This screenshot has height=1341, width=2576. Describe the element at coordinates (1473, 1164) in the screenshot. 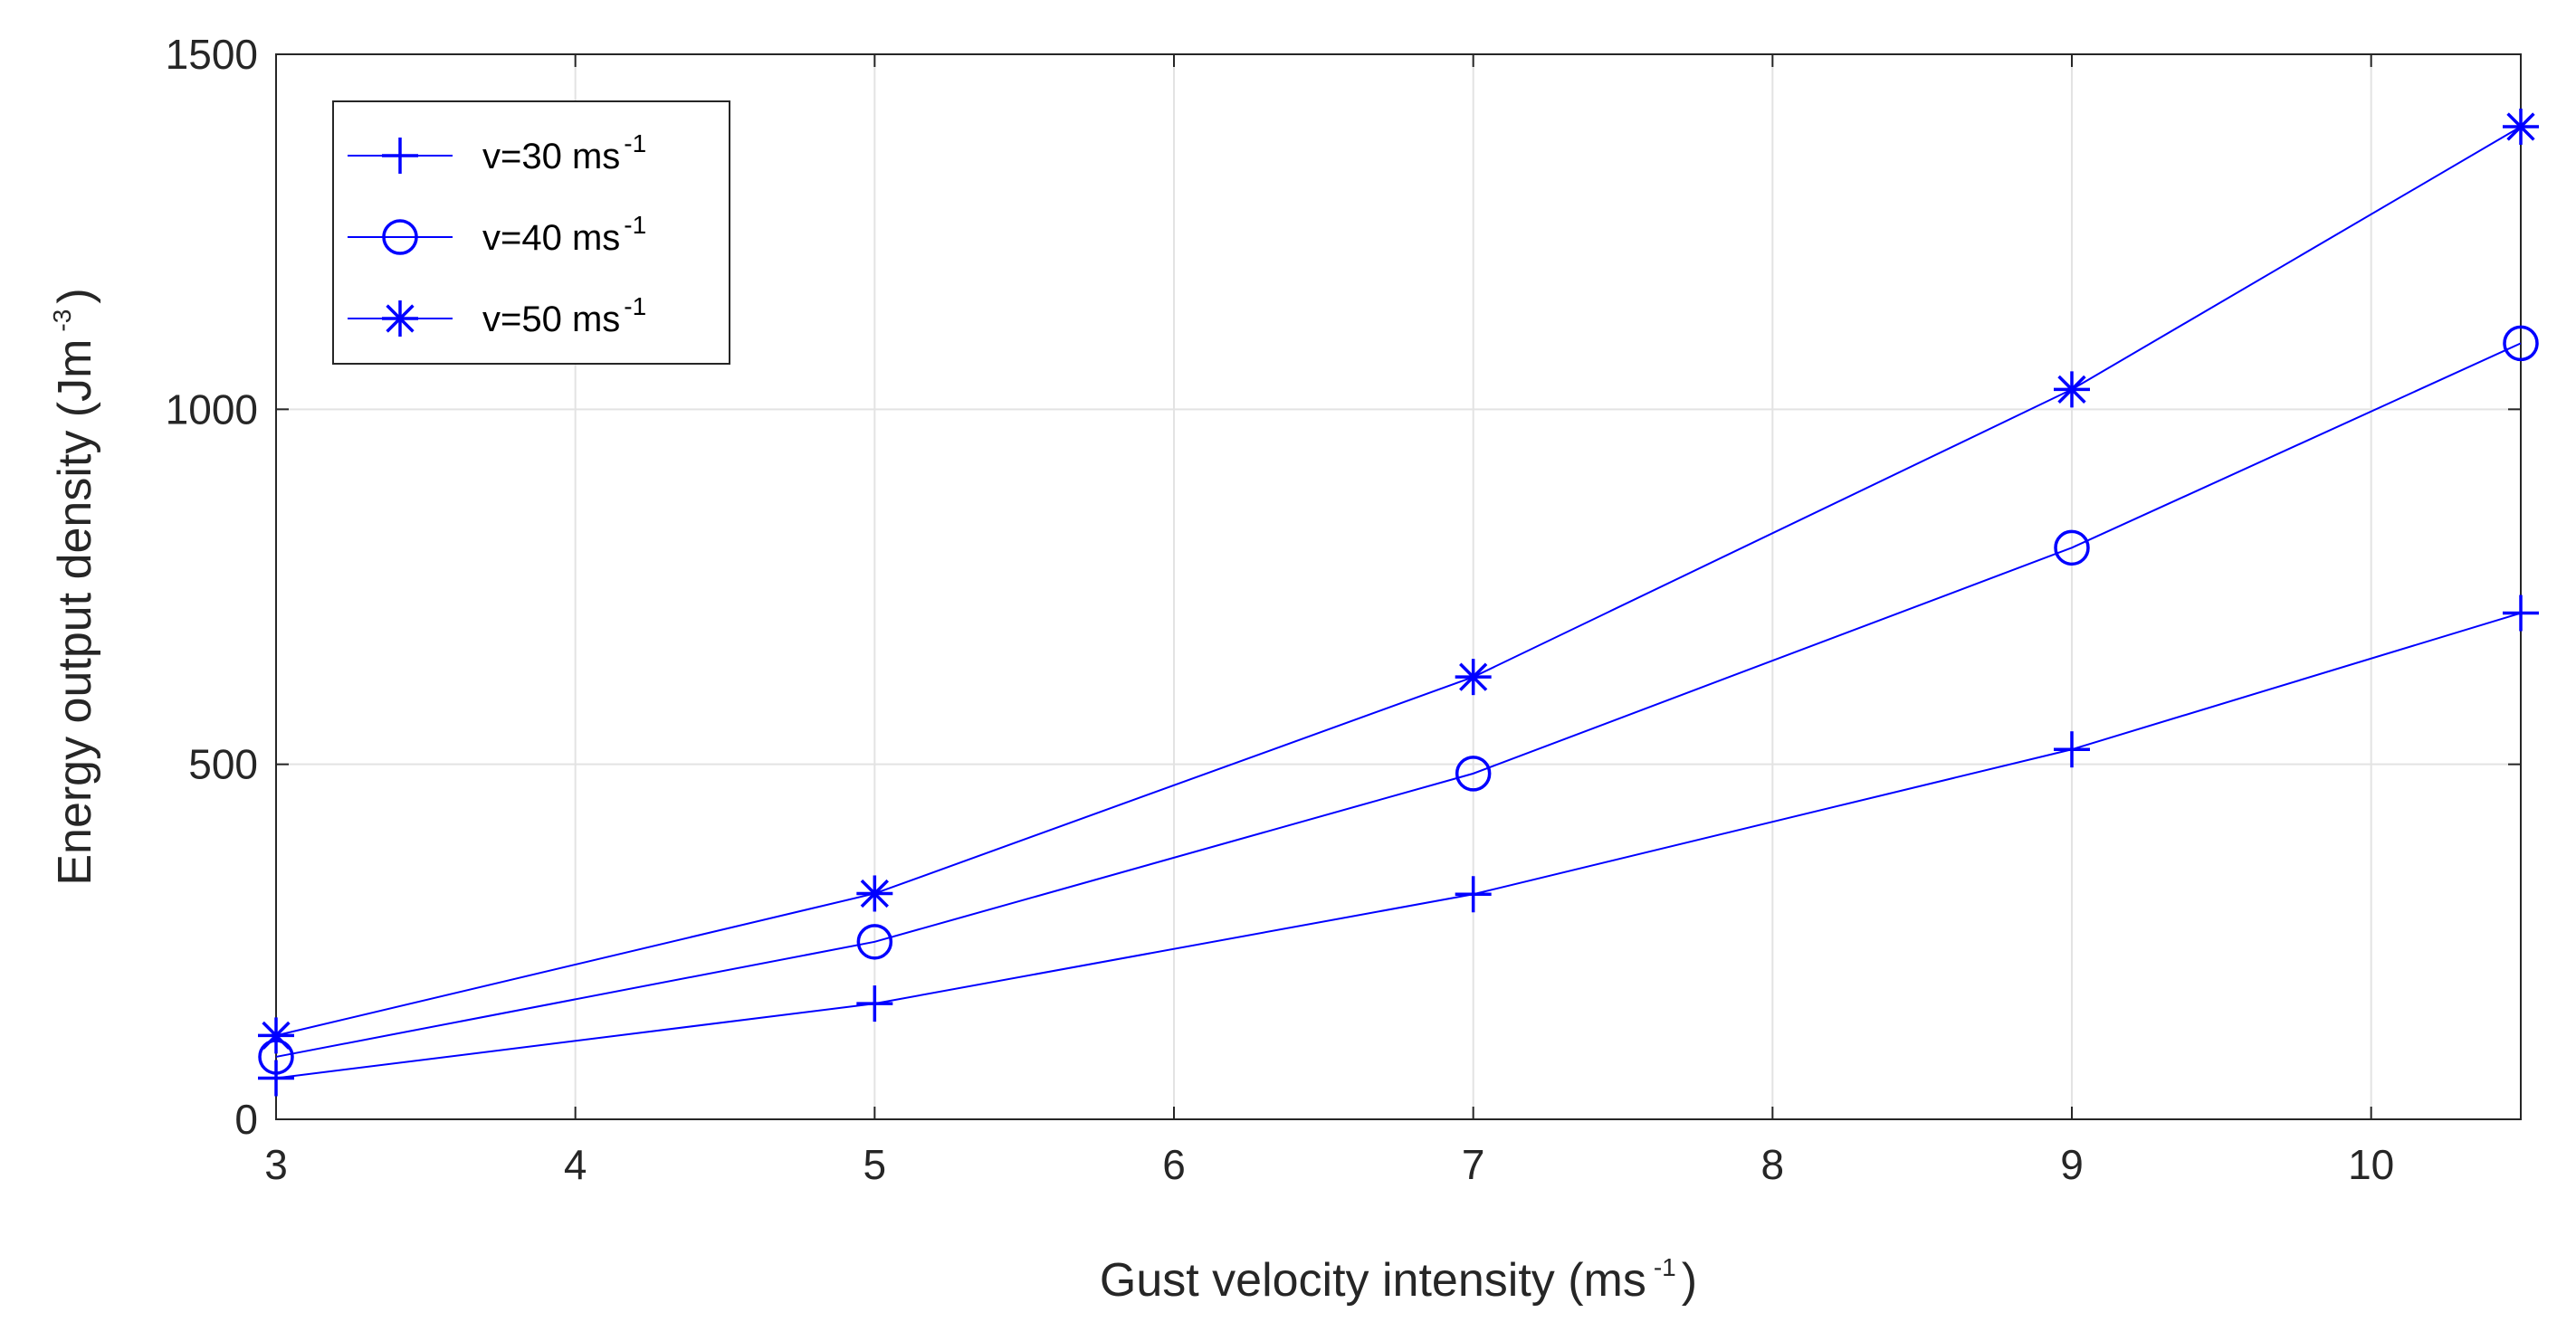

I see `x-tick-label: 7` at that location.